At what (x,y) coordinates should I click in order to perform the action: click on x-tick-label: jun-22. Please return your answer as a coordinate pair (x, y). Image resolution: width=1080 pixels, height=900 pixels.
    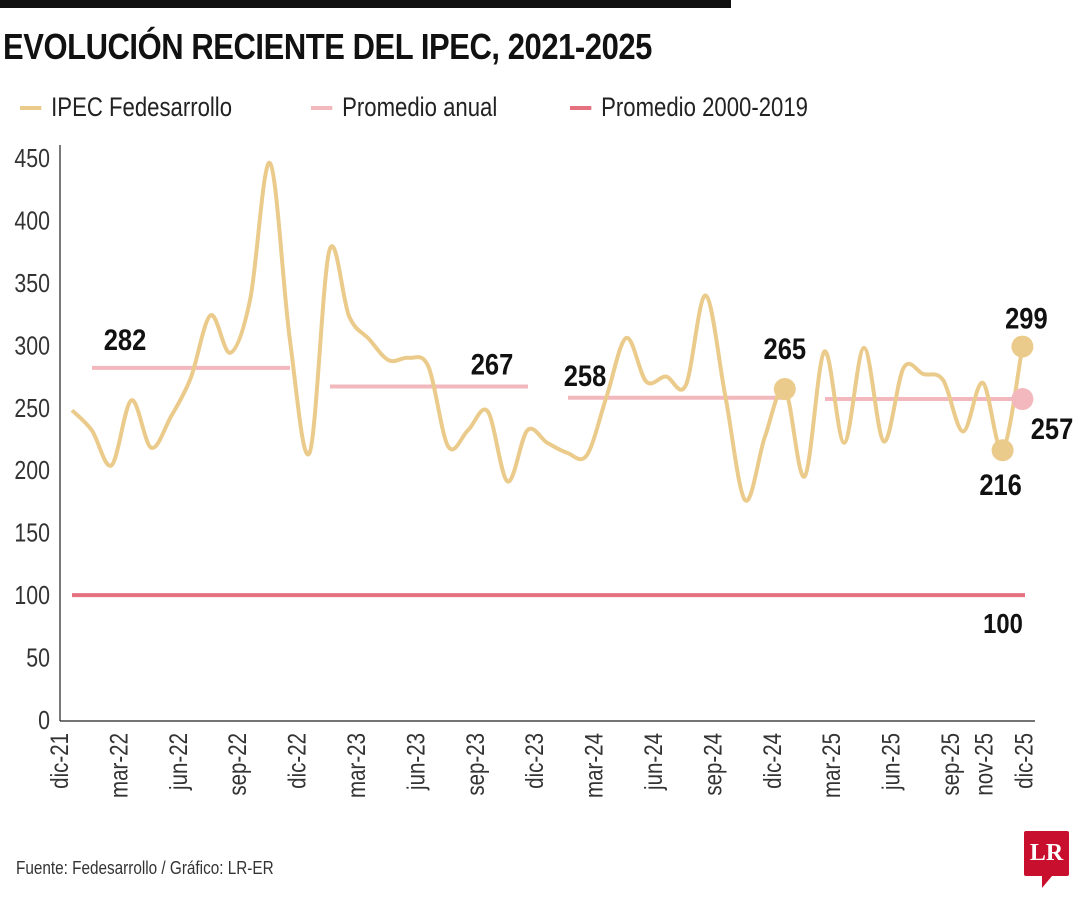
    Looking at the image, I should click on (178, 762).